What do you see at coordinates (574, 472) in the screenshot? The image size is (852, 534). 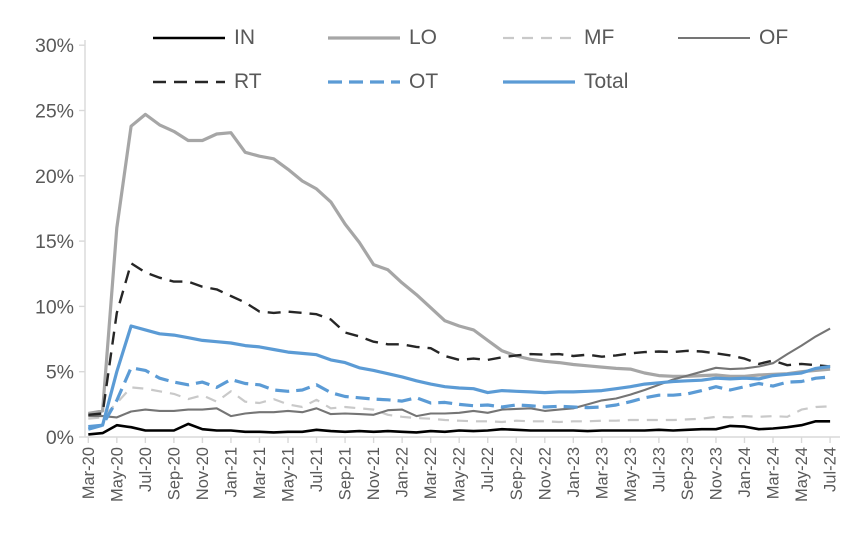 I see `x-axis-tick-label: Jan-23` at bounding box center [574, 472].